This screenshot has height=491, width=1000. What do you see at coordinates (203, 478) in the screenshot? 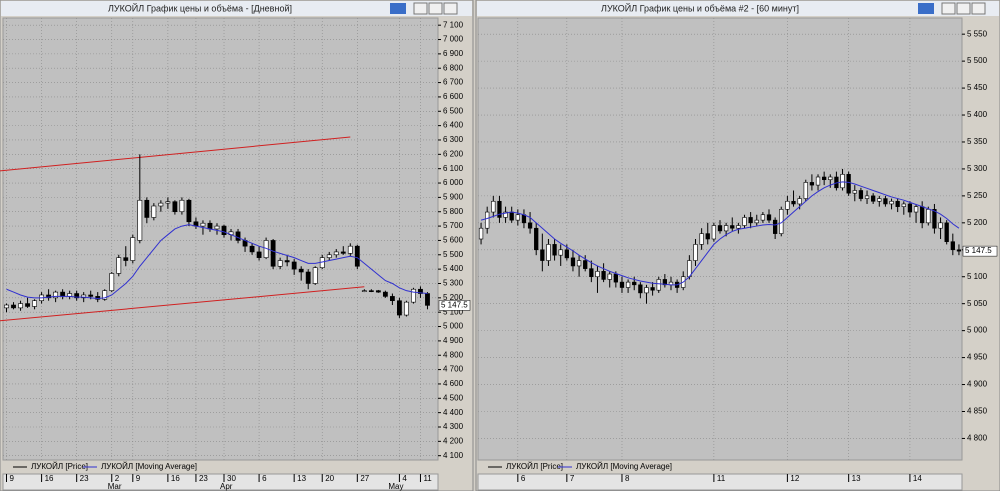
I see `x-tick-label: 23` at bounding box center [203, 478].